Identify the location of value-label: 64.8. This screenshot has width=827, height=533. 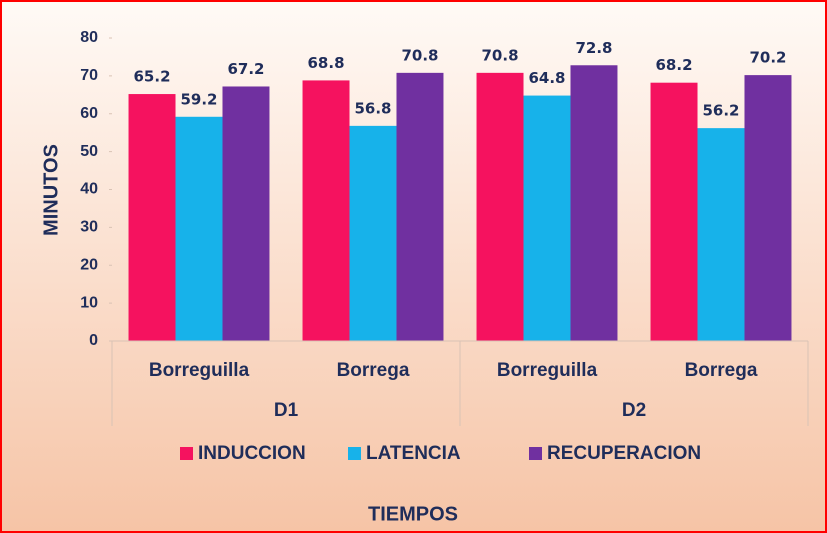
(546, 78).